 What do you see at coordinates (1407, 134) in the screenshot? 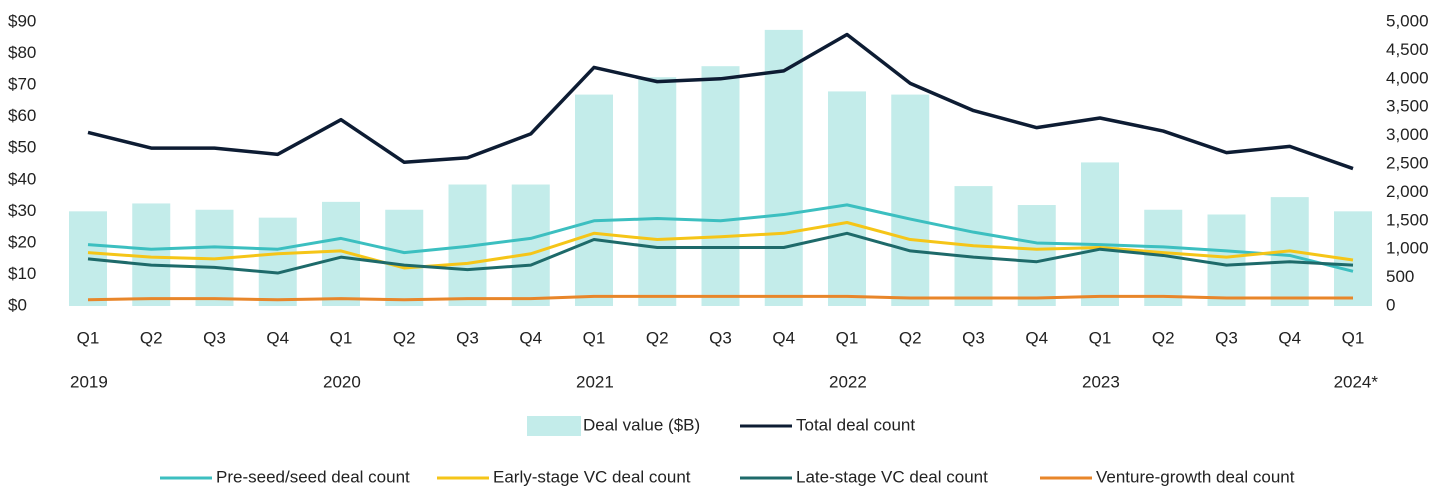
I see `y2-tick-label: 3,000` at bounding box center [1407, 134].